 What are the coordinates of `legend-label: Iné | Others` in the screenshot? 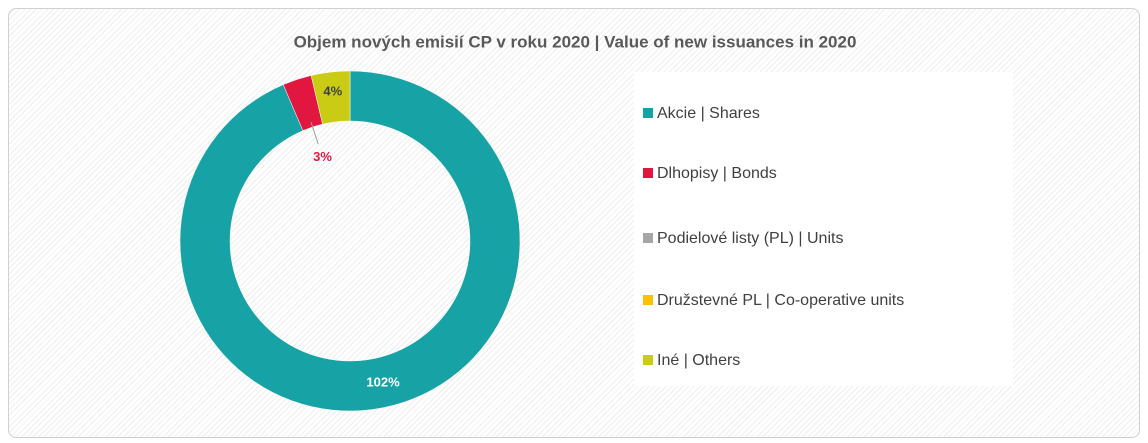 It's located at (698, 360).